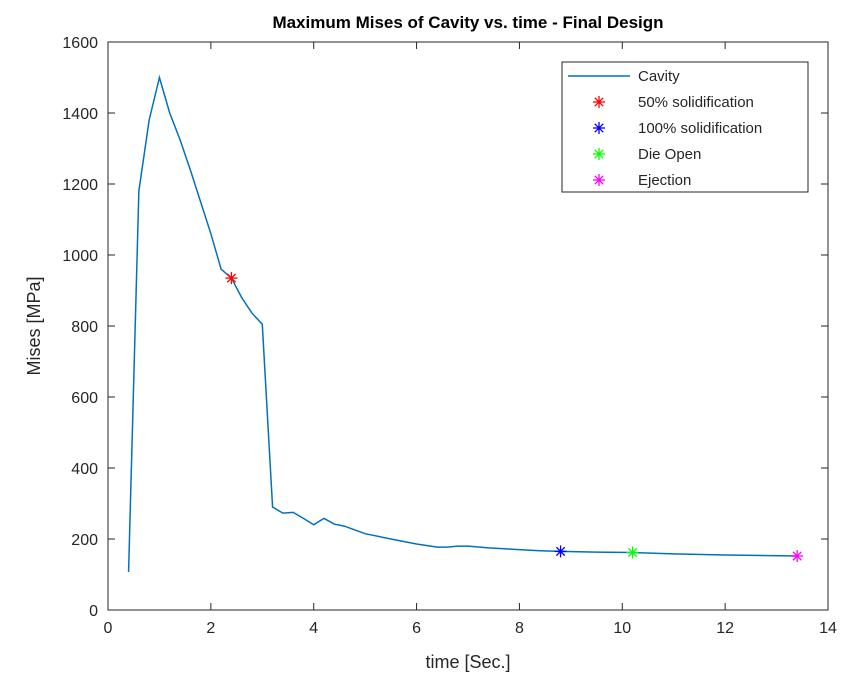  What do you see at coordinates (84, 327) in the screenshot?
I see `y-tick-label: 800` at bounding box center [84, 327].